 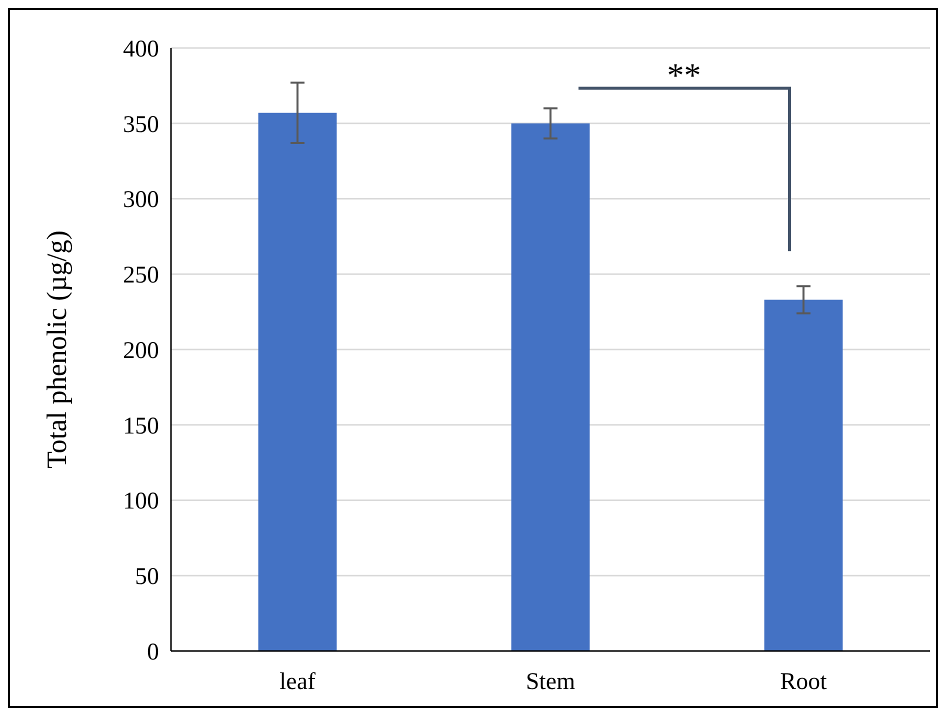 I want to click on y-axis-title: Total phenolic (µg/g), so click(x=57, y=349).